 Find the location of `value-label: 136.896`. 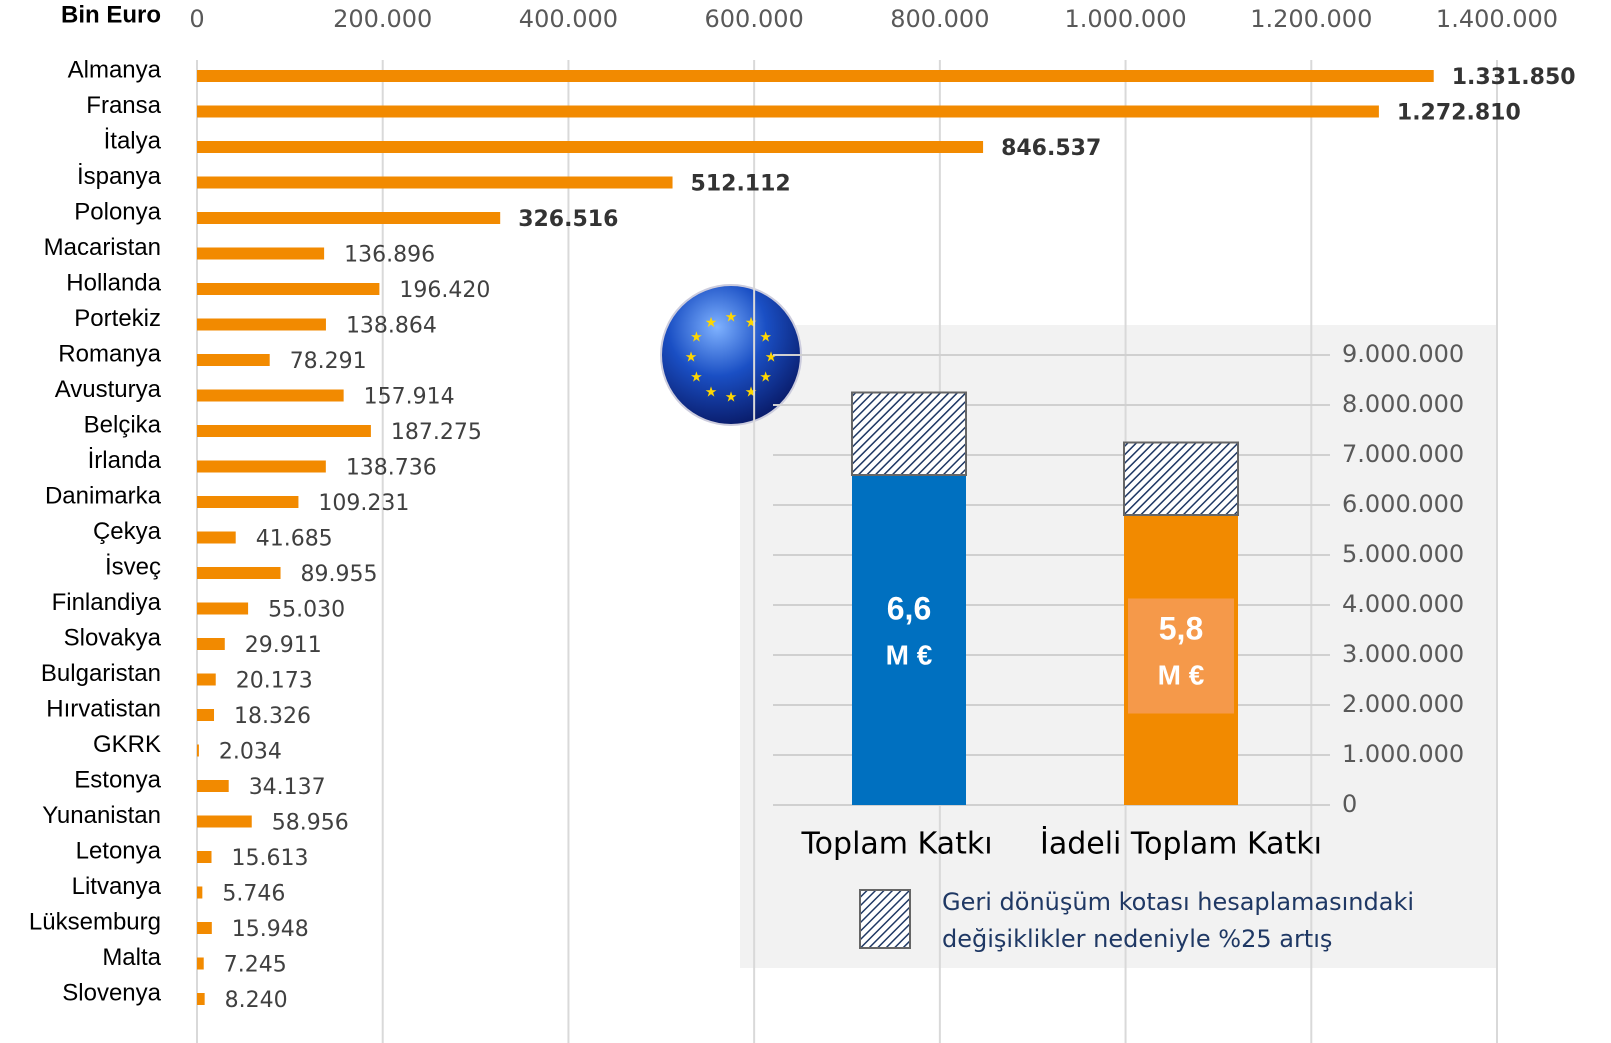

value-label: 136.896 is located at coordinates (389, 255).